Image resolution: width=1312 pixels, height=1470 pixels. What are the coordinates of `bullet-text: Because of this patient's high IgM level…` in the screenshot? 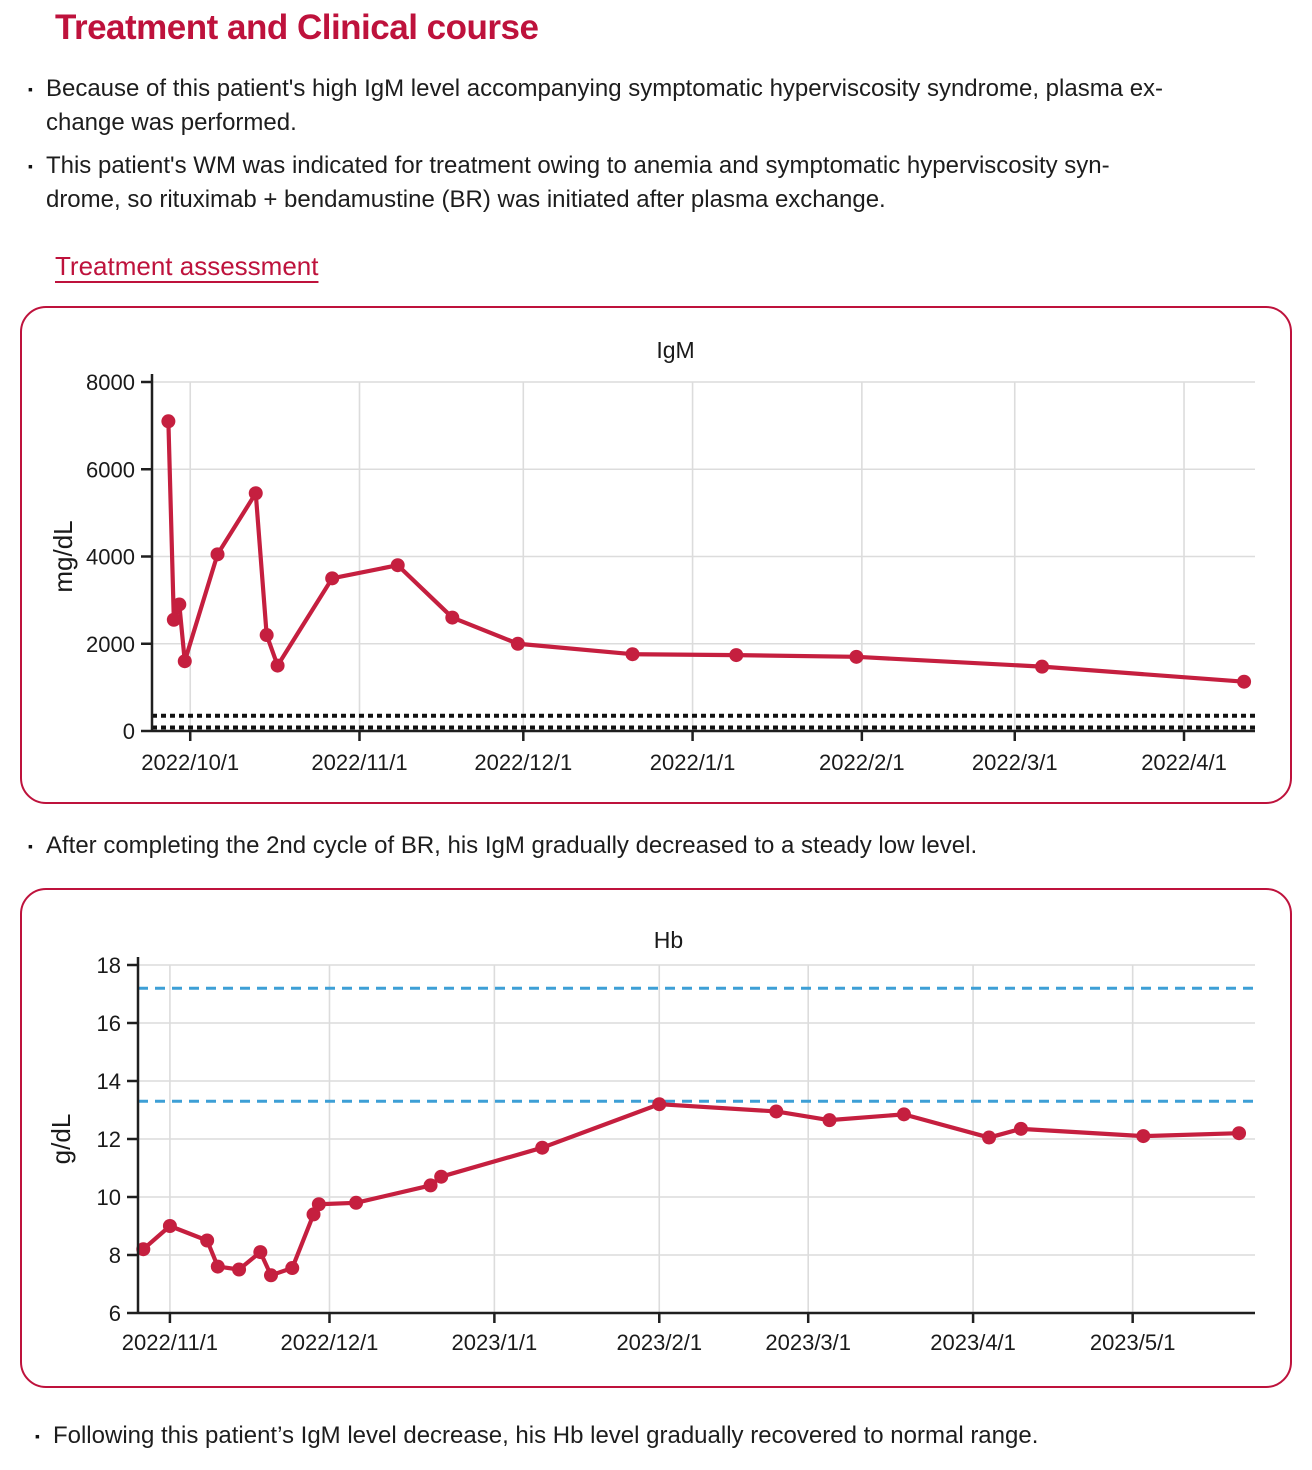 It's located at (604, 105).